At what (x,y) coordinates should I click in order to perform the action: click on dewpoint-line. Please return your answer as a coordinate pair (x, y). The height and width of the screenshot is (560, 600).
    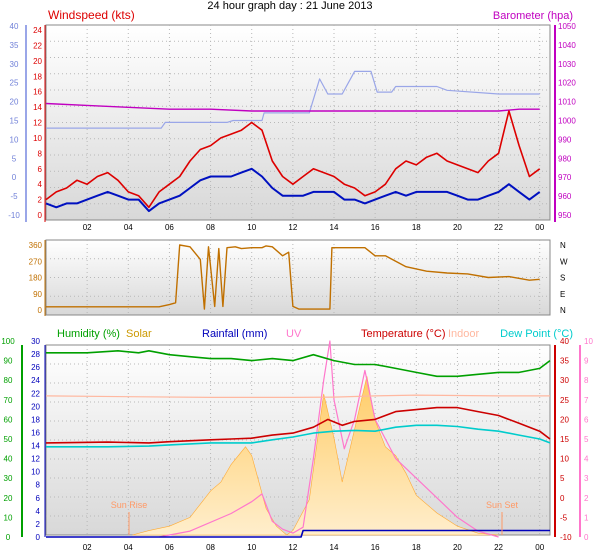
    Looking at the image, I should click on (298, 436).